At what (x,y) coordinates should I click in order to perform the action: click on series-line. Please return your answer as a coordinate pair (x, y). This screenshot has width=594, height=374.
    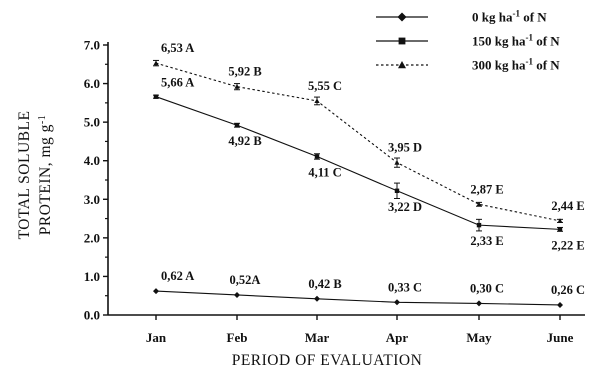
    Looking at the image, I should click on (358, 298).